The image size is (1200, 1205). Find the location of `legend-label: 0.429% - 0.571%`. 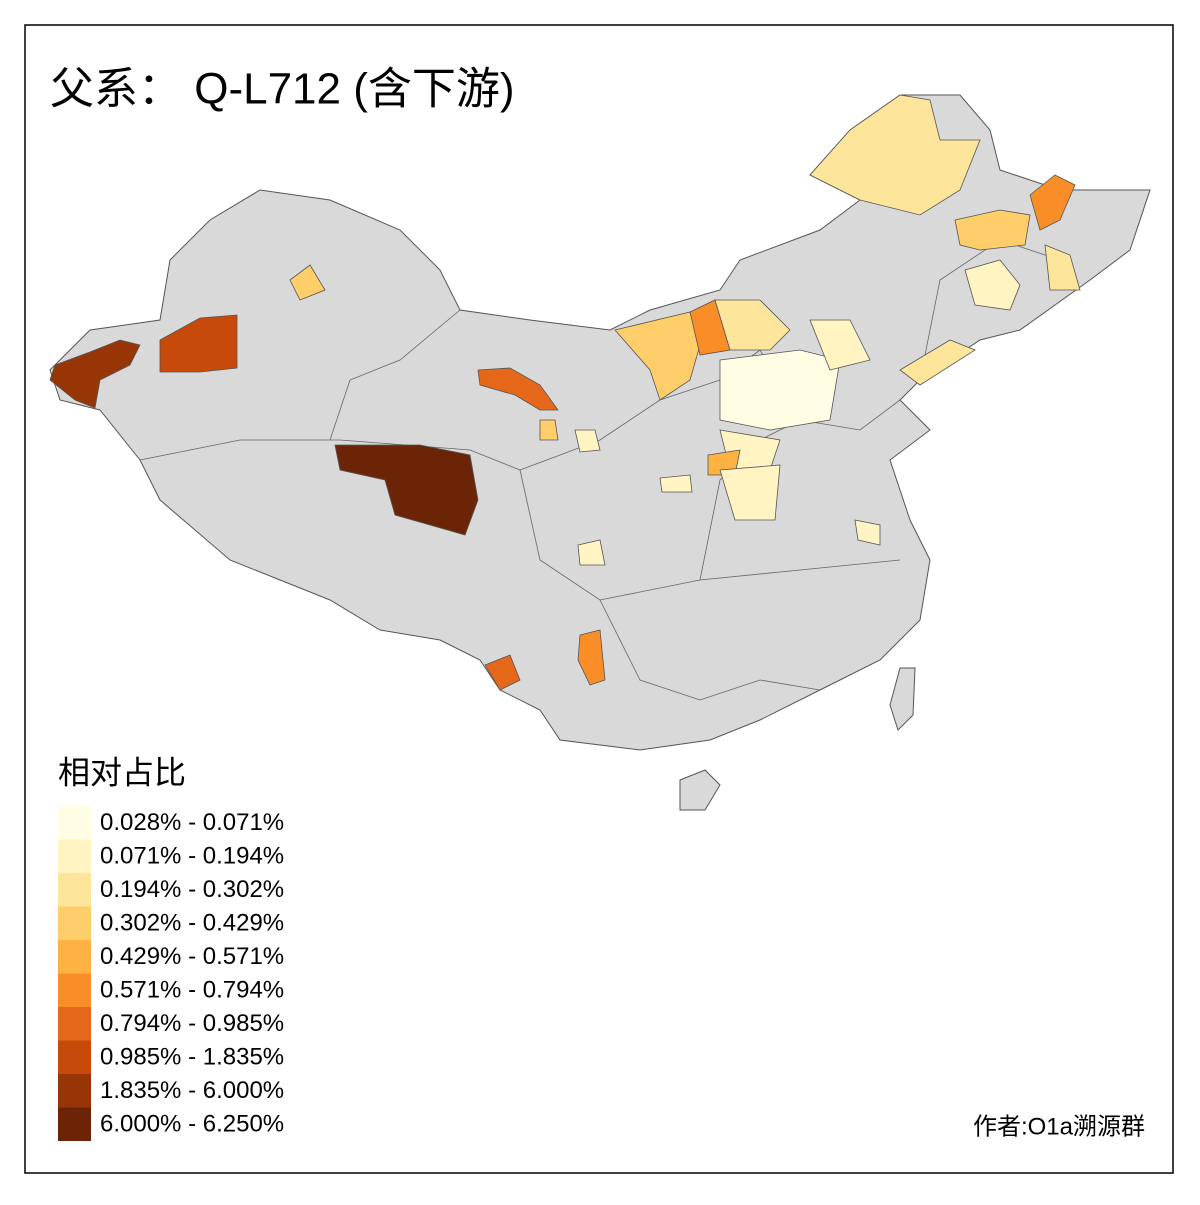

legend-label: 0.429% - 0.571% is located at coordinates (192, 956).